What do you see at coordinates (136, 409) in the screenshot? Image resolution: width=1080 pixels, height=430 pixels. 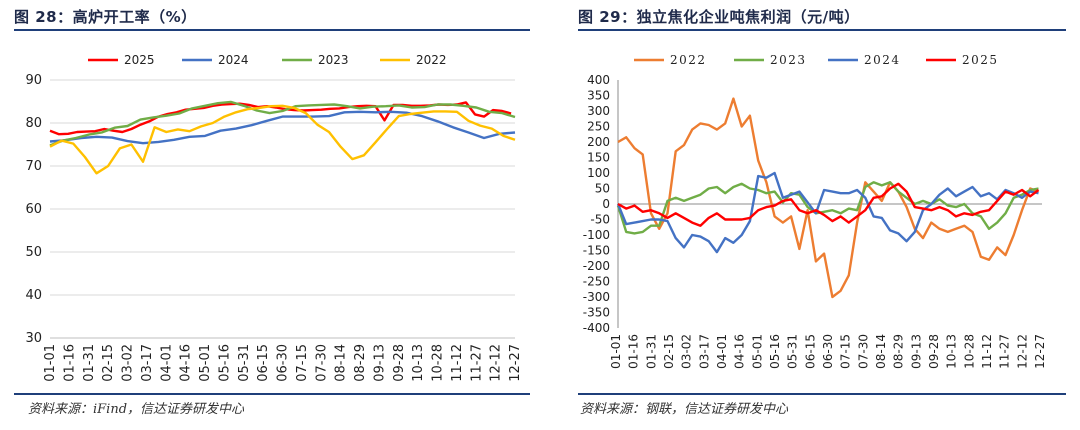 I see `left-source-note: 资料来源：iFind，信达证券研发中心` at bounding box center [136, 409].